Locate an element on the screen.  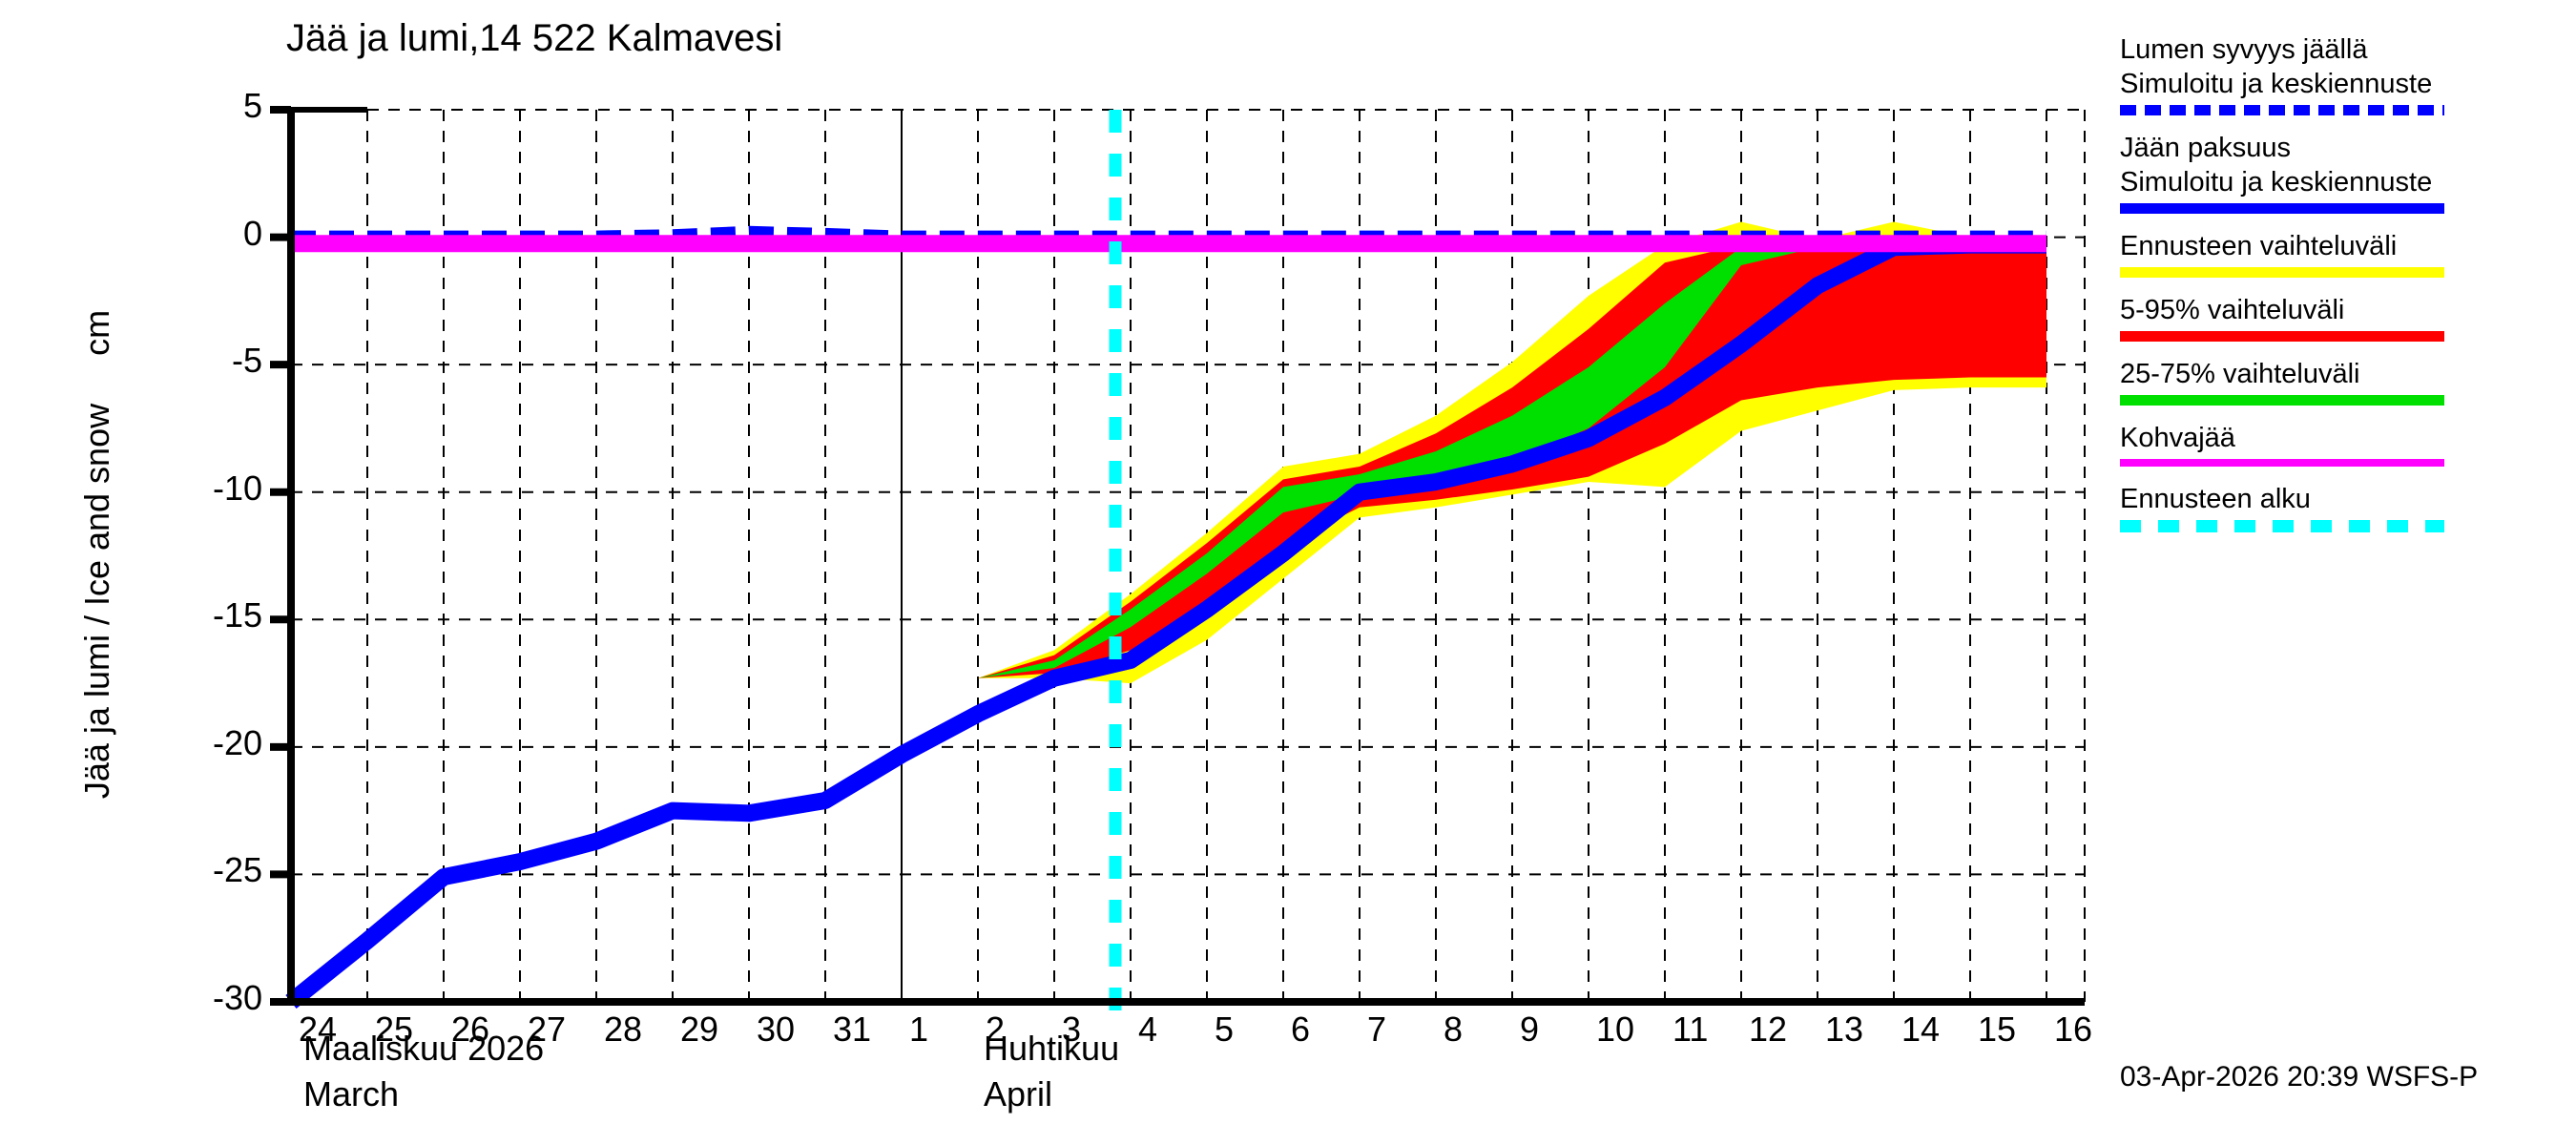
x-tick-label: 4 is located at coordinates (1148, 1029).